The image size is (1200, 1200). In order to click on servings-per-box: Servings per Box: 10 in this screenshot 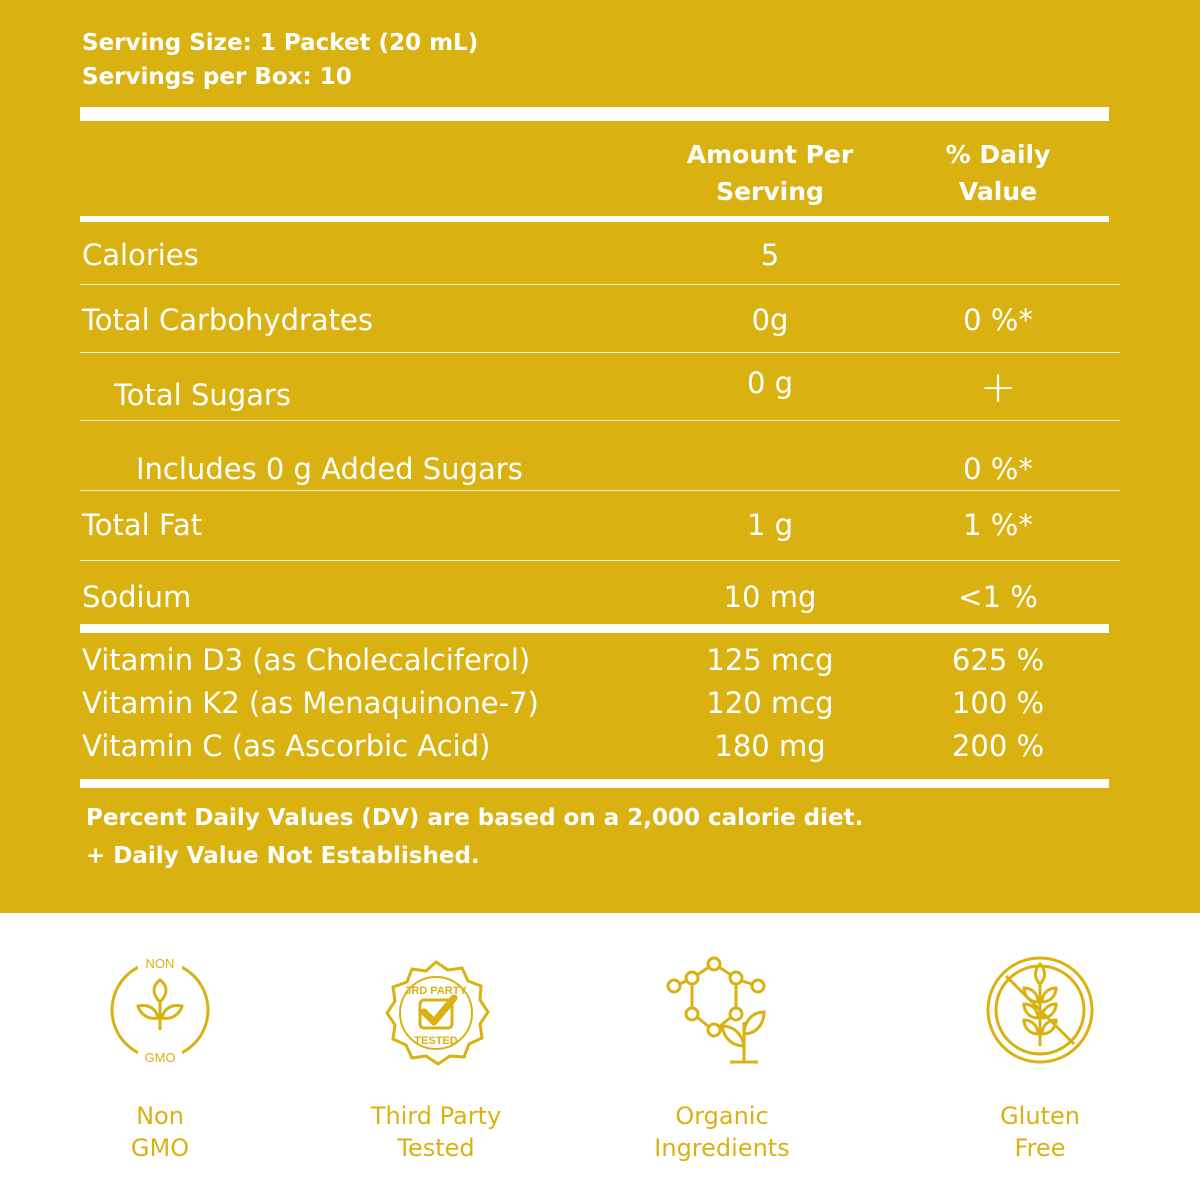, I will do `click(217, 77)`.